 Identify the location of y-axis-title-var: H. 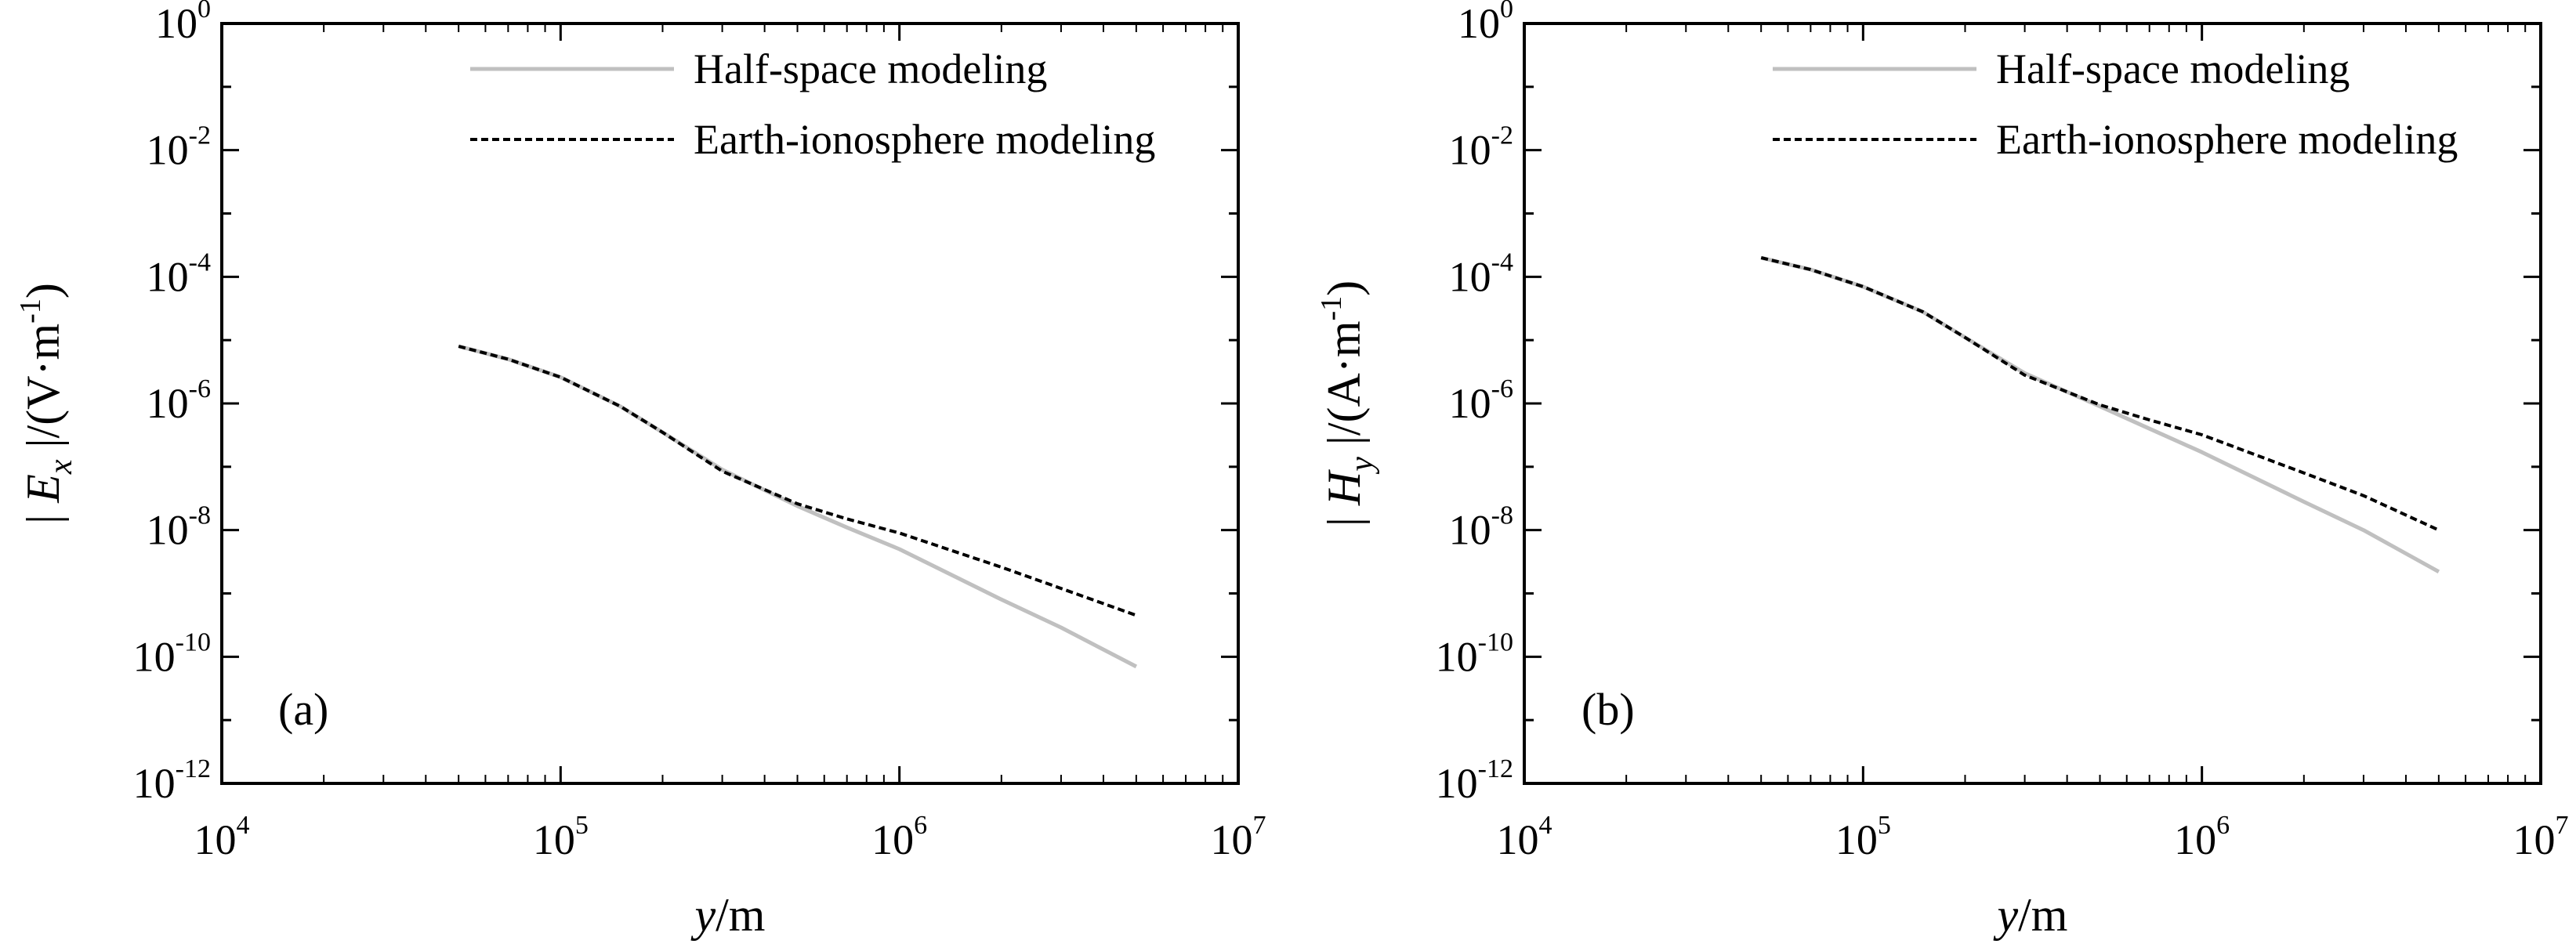
(1344, 487).